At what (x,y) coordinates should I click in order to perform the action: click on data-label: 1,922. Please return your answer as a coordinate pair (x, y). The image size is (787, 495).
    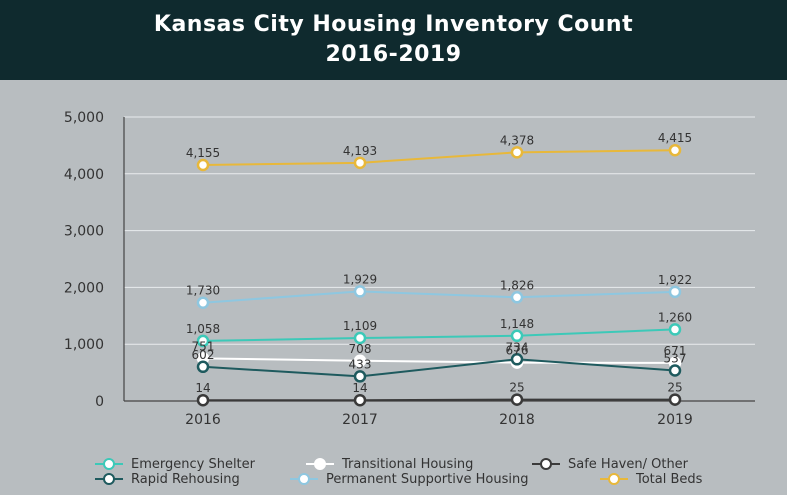
    Looking at the image, I should click on (675, 280).